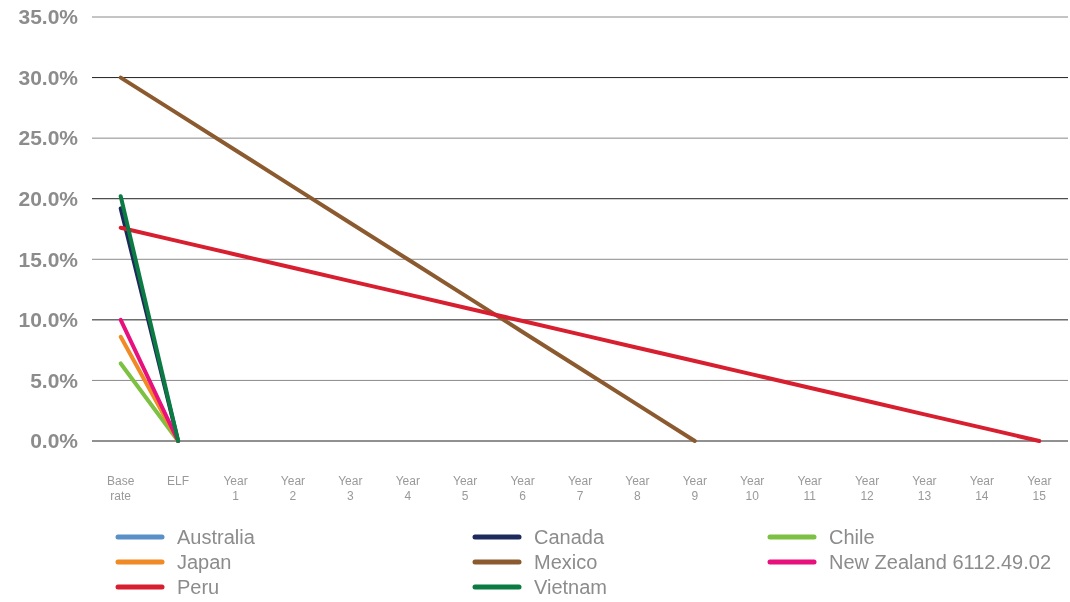 The image size is (1070, 602). Describe the element at coordinates (571, 587) in the screenshot. I see `legend-label: Vietnam` at that location.